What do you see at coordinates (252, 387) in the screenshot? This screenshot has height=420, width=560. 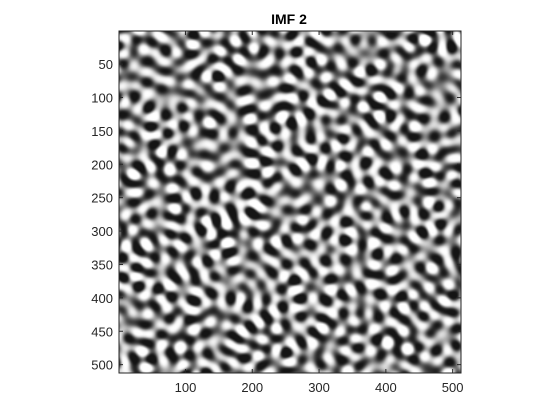 I see `x-tick-label: 200` at bounding box center [252, 387].